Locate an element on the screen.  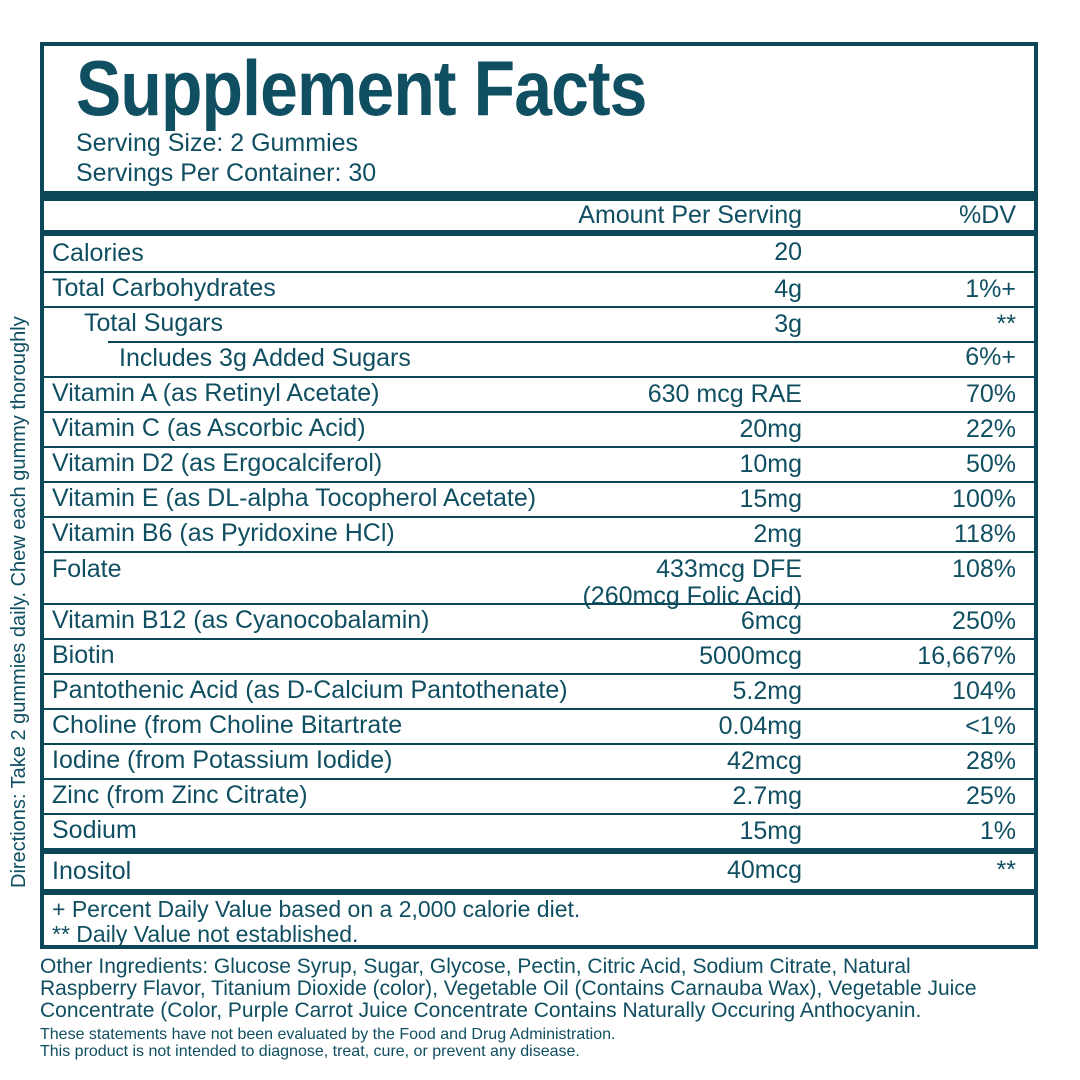
nutrient-amount: 4g is located at coordinates (788, 289).